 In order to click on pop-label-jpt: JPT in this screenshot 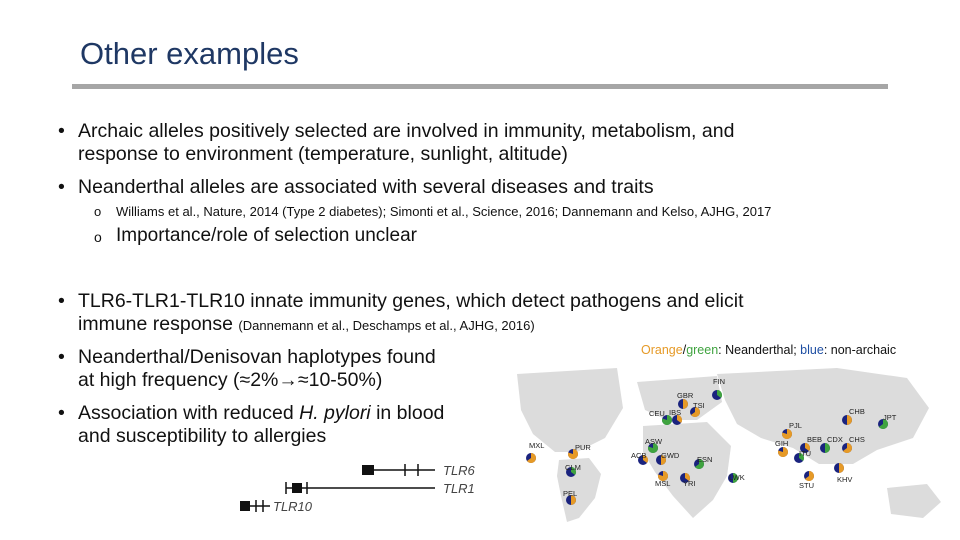, I will do `click(890, 417)`.